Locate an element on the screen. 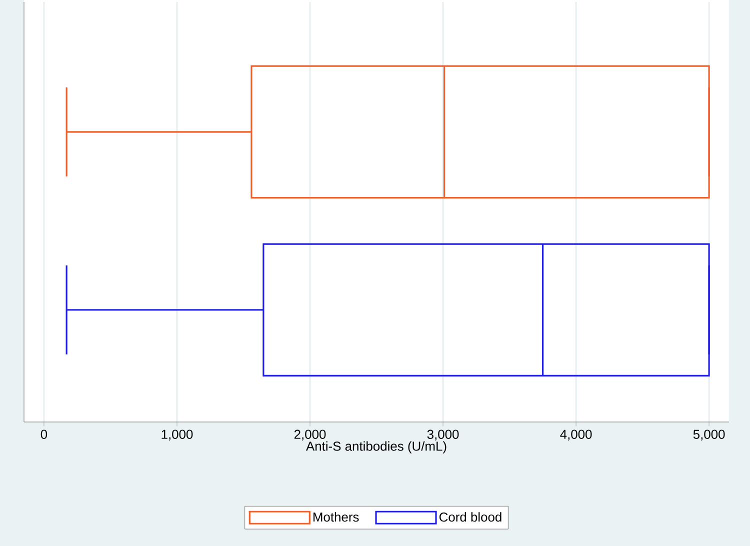 The image size is (750, 546). x-tick-label: 2,000 is located at coordinates (310, 435).